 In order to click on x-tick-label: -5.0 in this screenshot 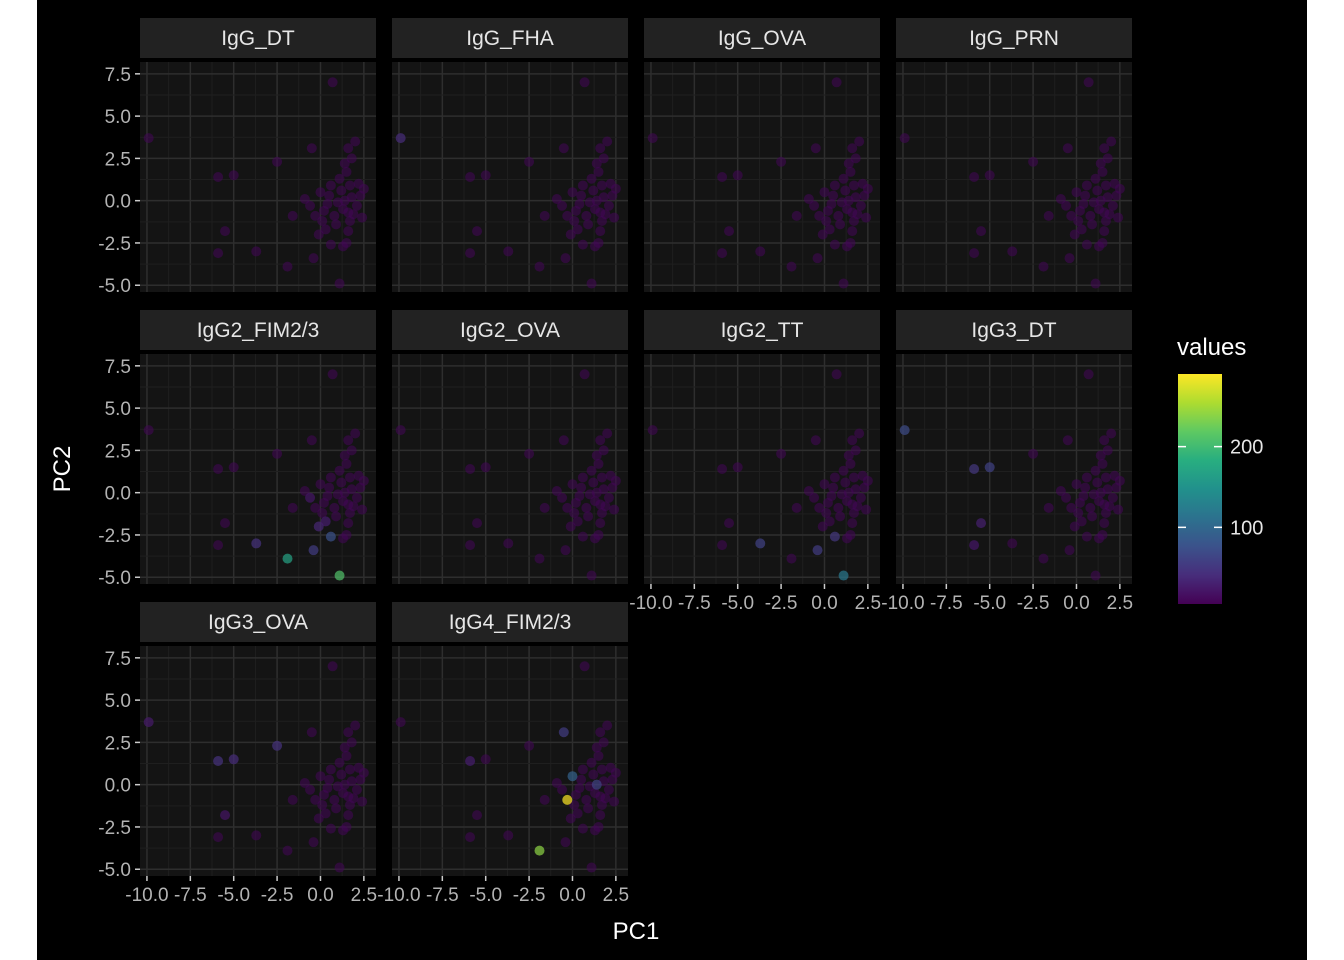, I will do `click(737, 603)`.